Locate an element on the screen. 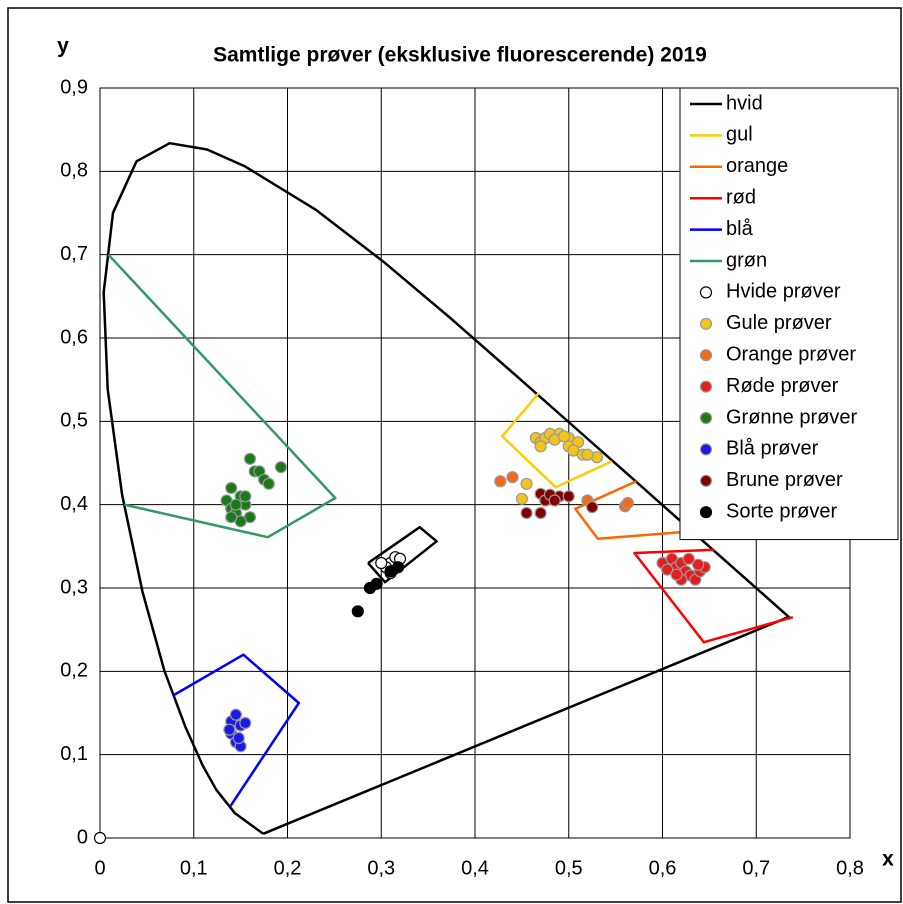 The width and height of the screenshot is (903, 904). y-tick-label: 0,7 is located at coordinates (74, 254).